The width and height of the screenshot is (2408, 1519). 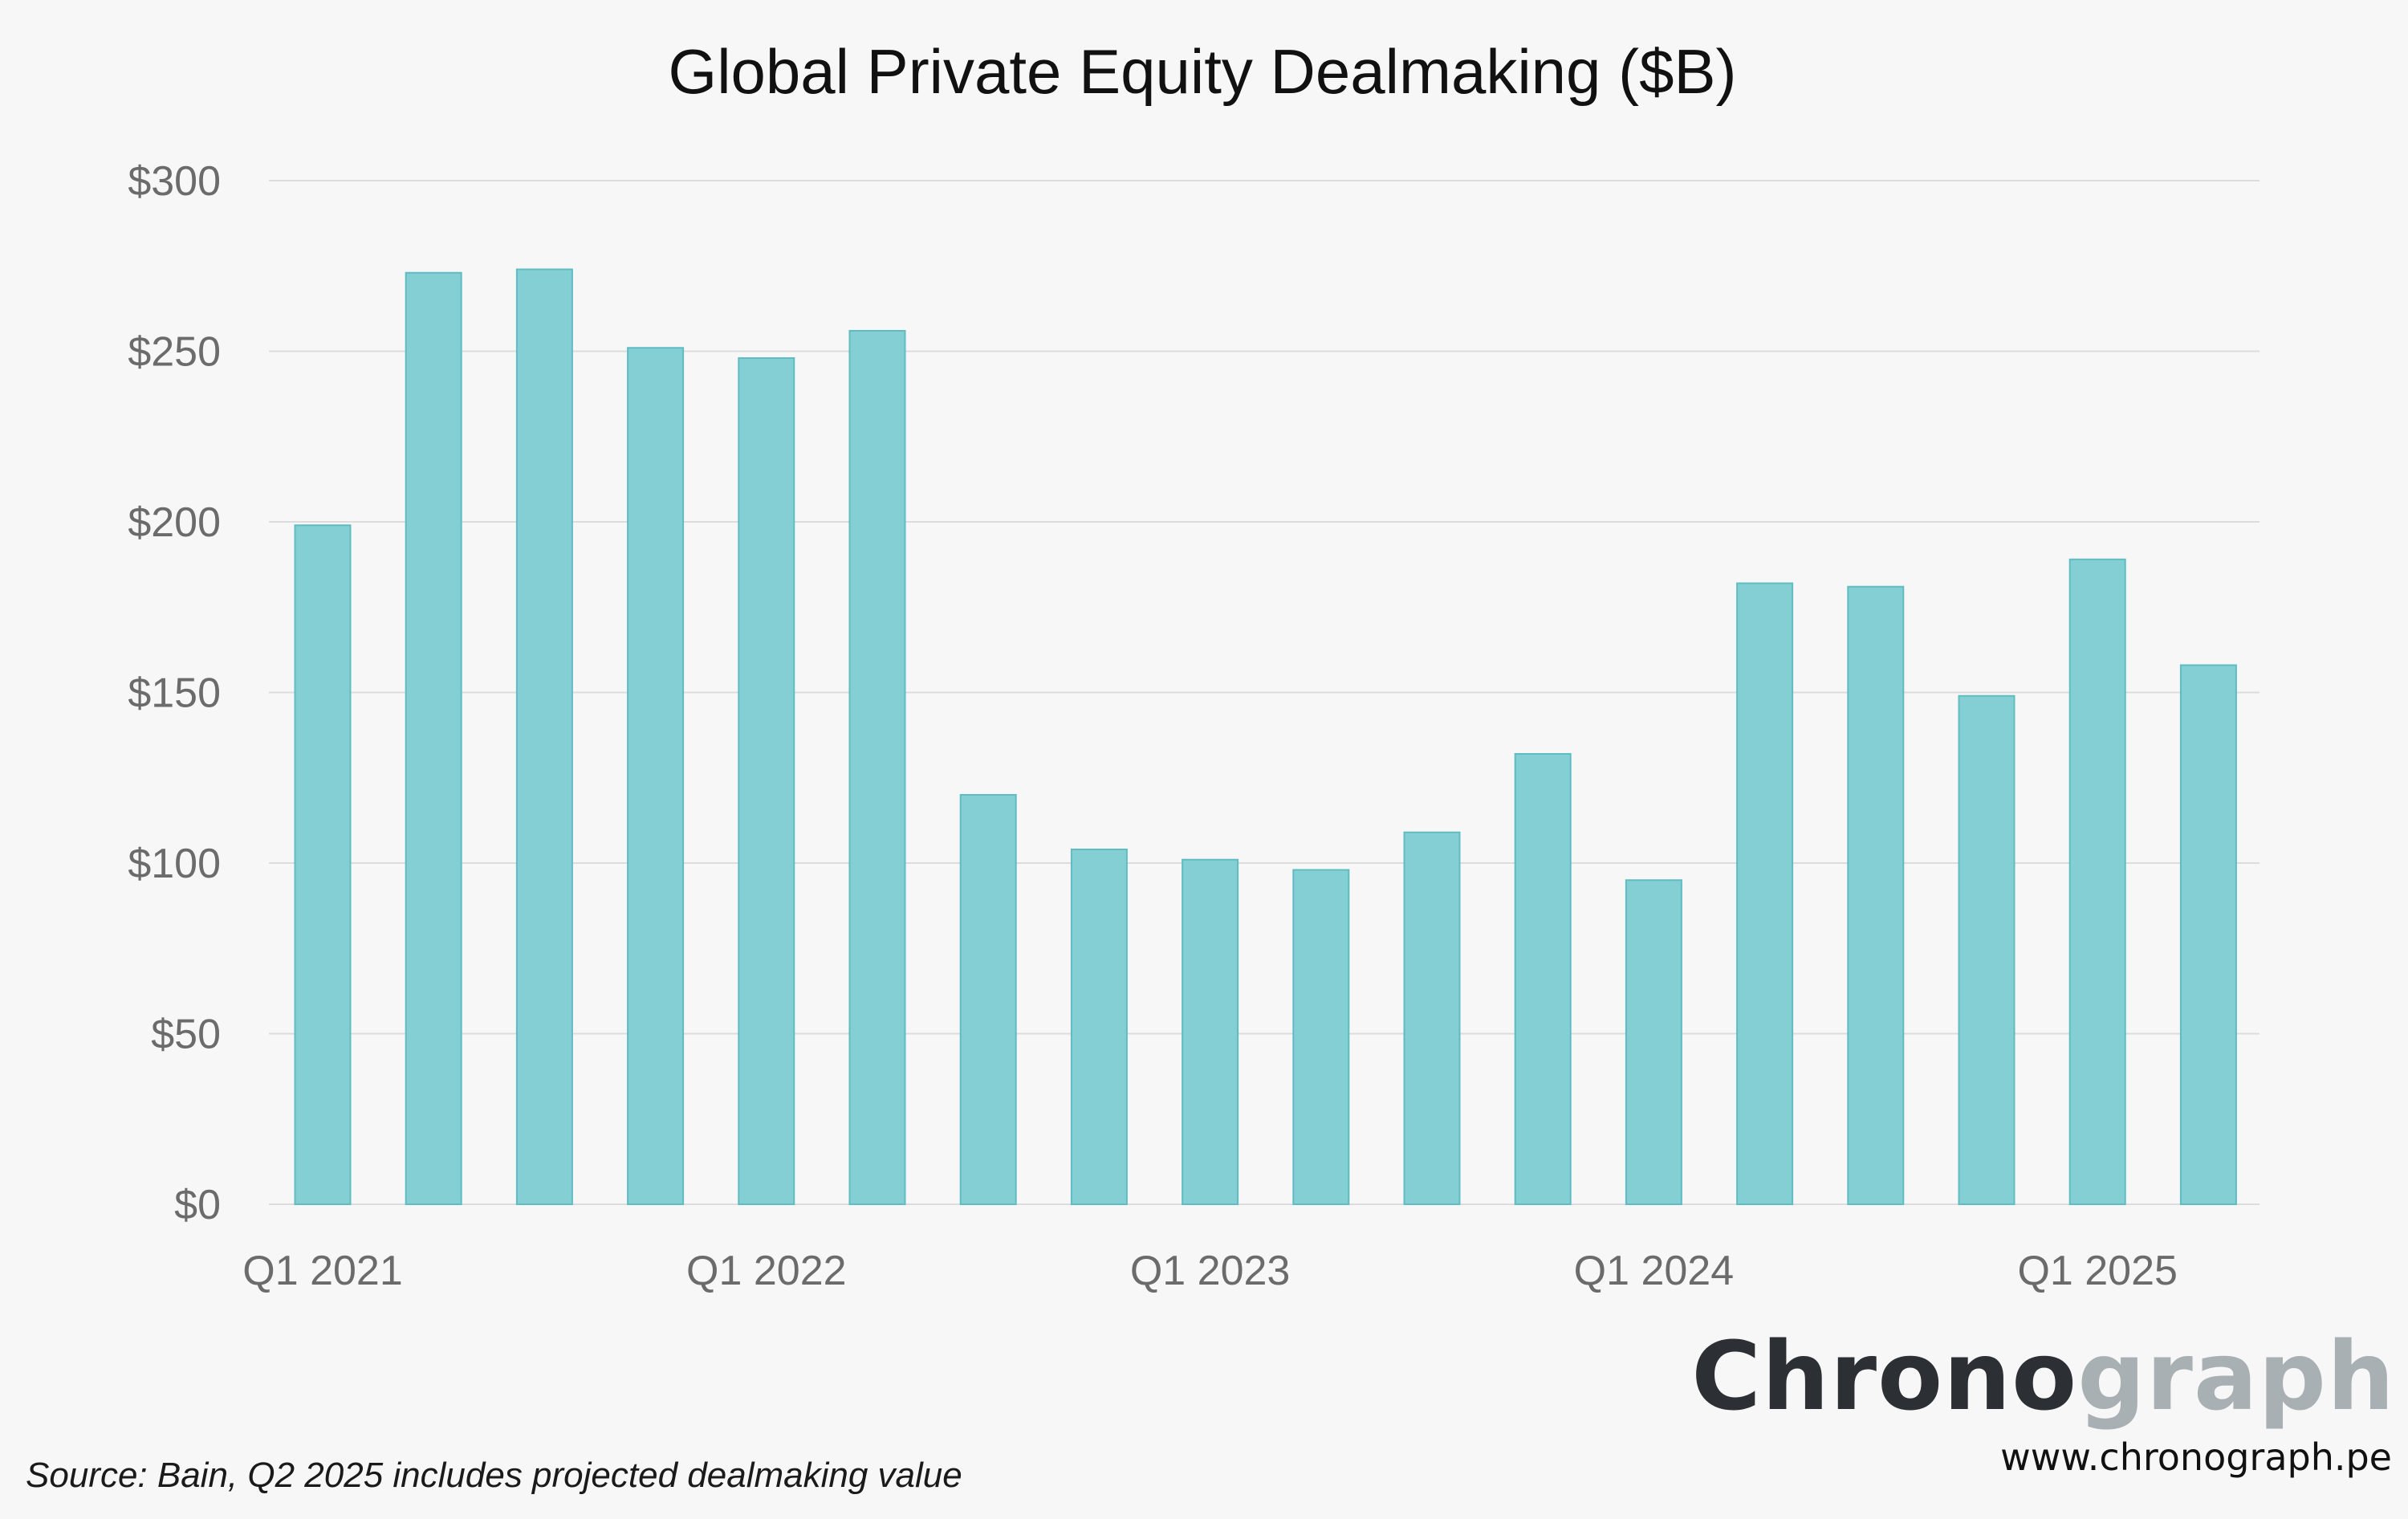 What do you see at coordinates (2196, 1457) in the screenshot?
I see `brand-url: www.chronograph.pe` at bounding box center [2196, 1457].